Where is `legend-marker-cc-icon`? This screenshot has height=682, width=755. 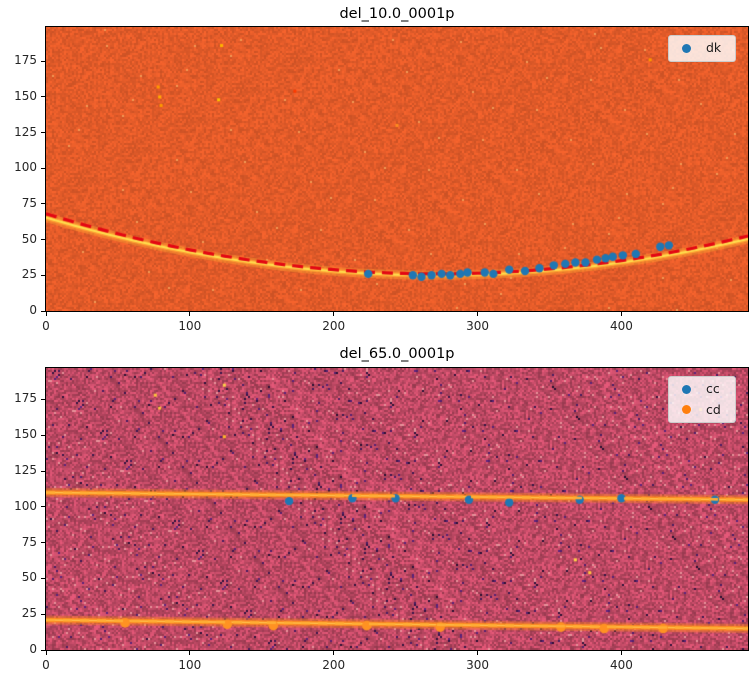
legend-marker-cc-icon is located at coordinates (686, 389).